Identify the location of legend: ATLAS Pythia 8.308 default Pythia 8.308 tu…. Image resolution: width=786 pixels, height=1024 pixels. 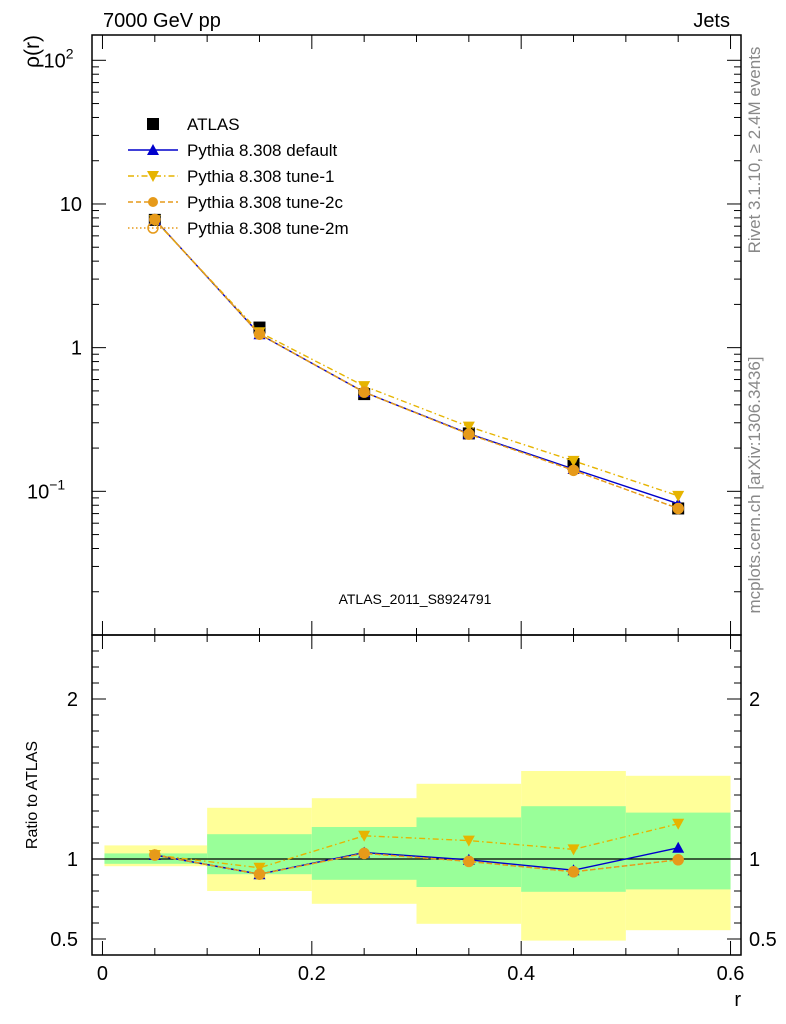
(238, 176).